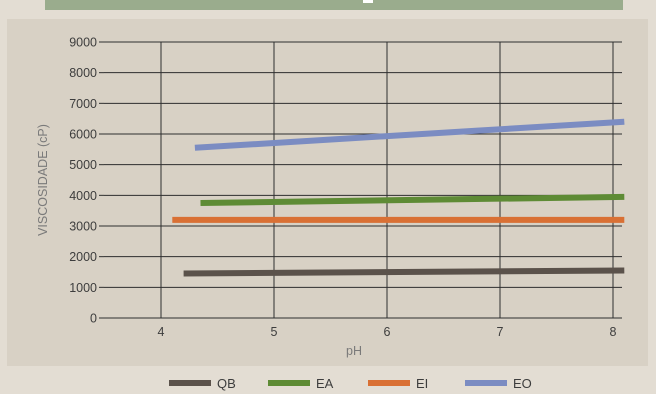 This screenshot has height=394, width=656. I want to click on legend-label: QB, so click(226, 383).